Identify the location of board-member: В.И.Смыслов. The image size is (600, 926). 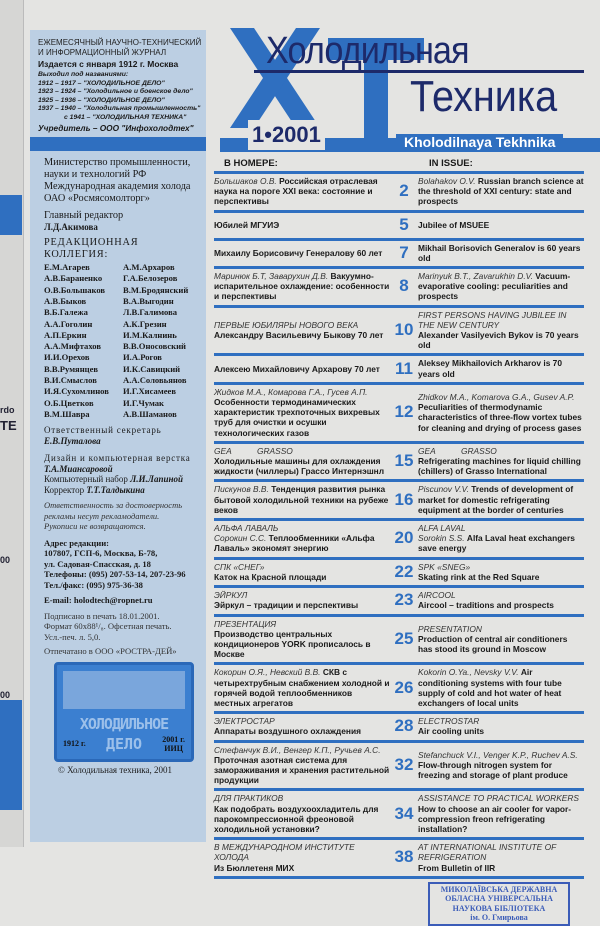
(70, 380).